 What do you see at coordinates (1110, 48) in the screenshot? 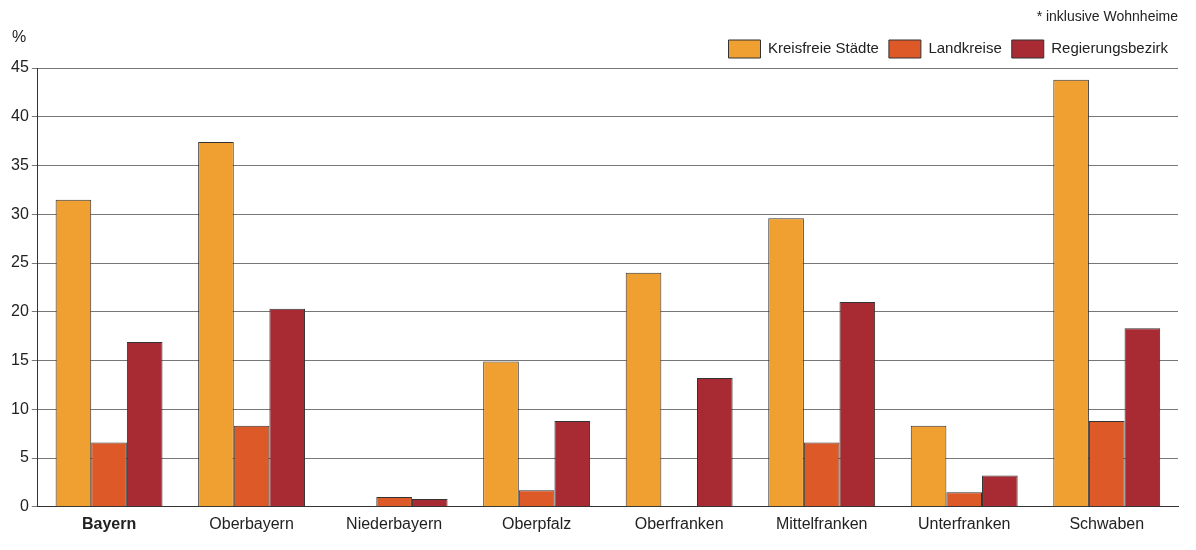
I see `legend-label: Regierungsbezirk` at bounding box center [1110, 48].